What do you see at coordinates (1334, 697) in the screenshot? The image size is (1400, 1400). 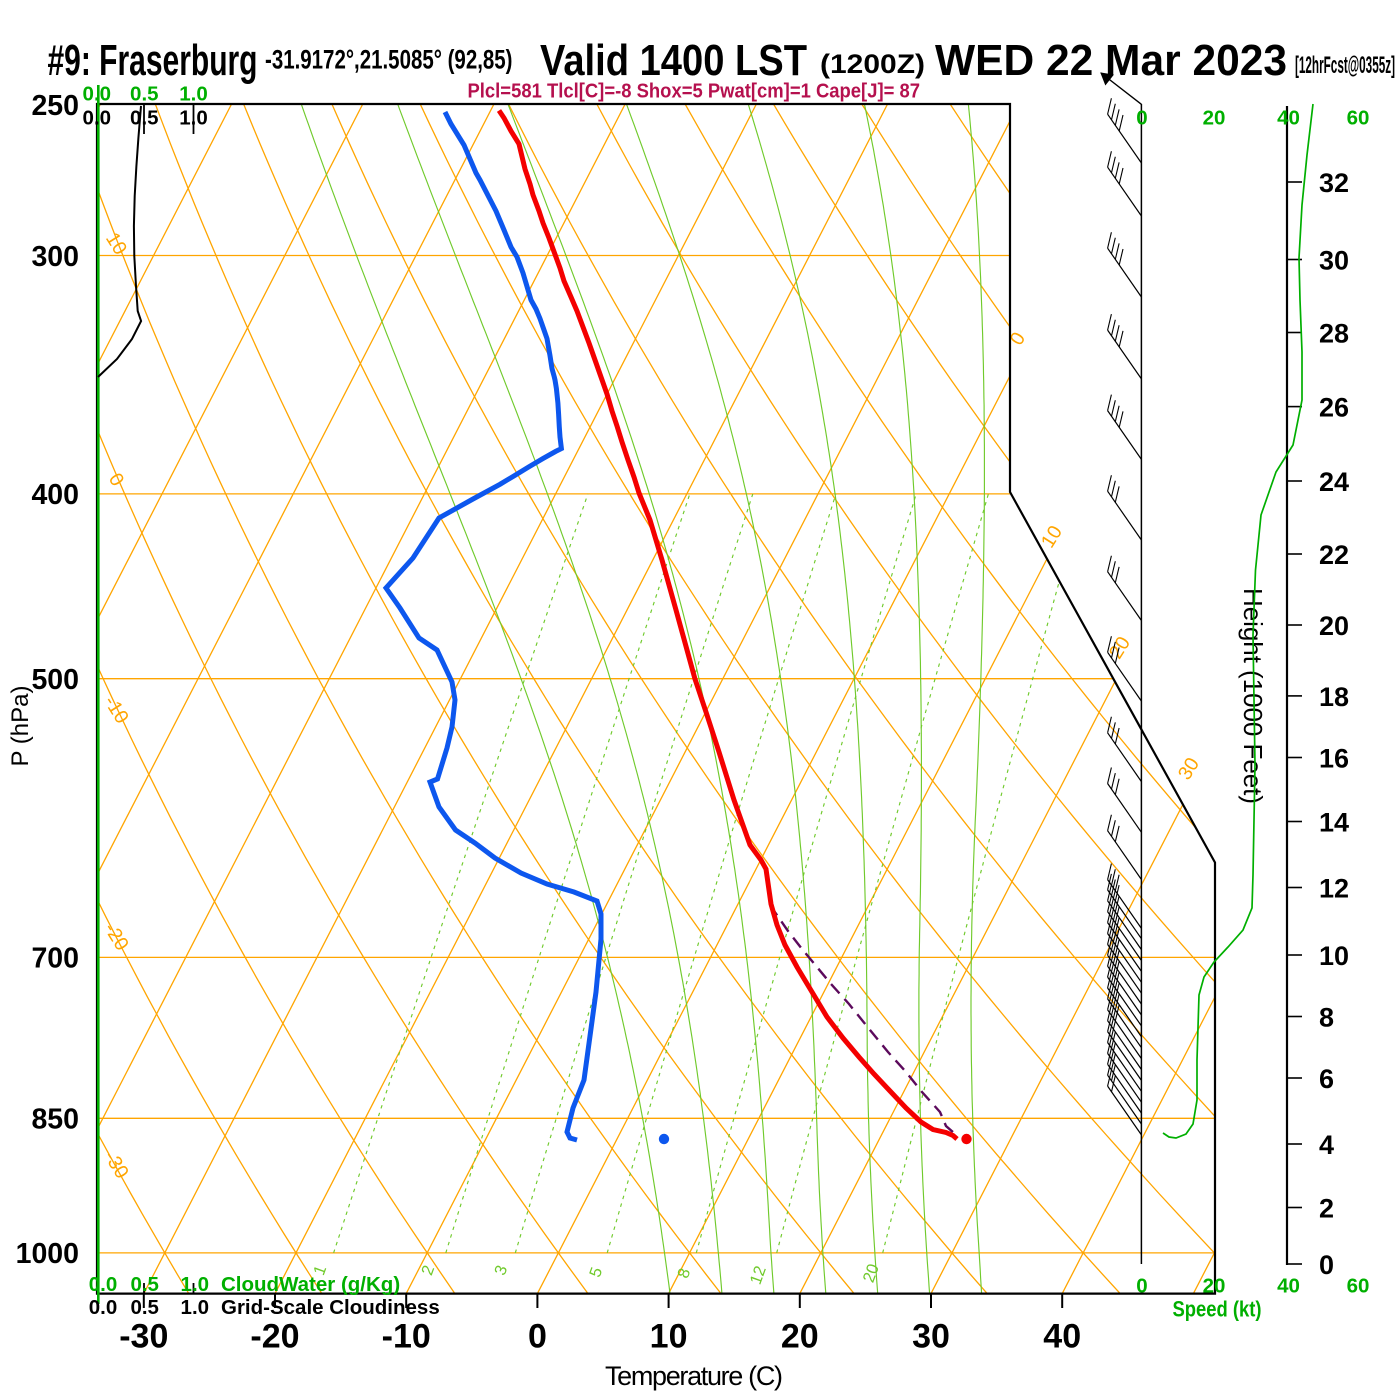 I see `svg-text: 18` at bounding box center [1334, 697].